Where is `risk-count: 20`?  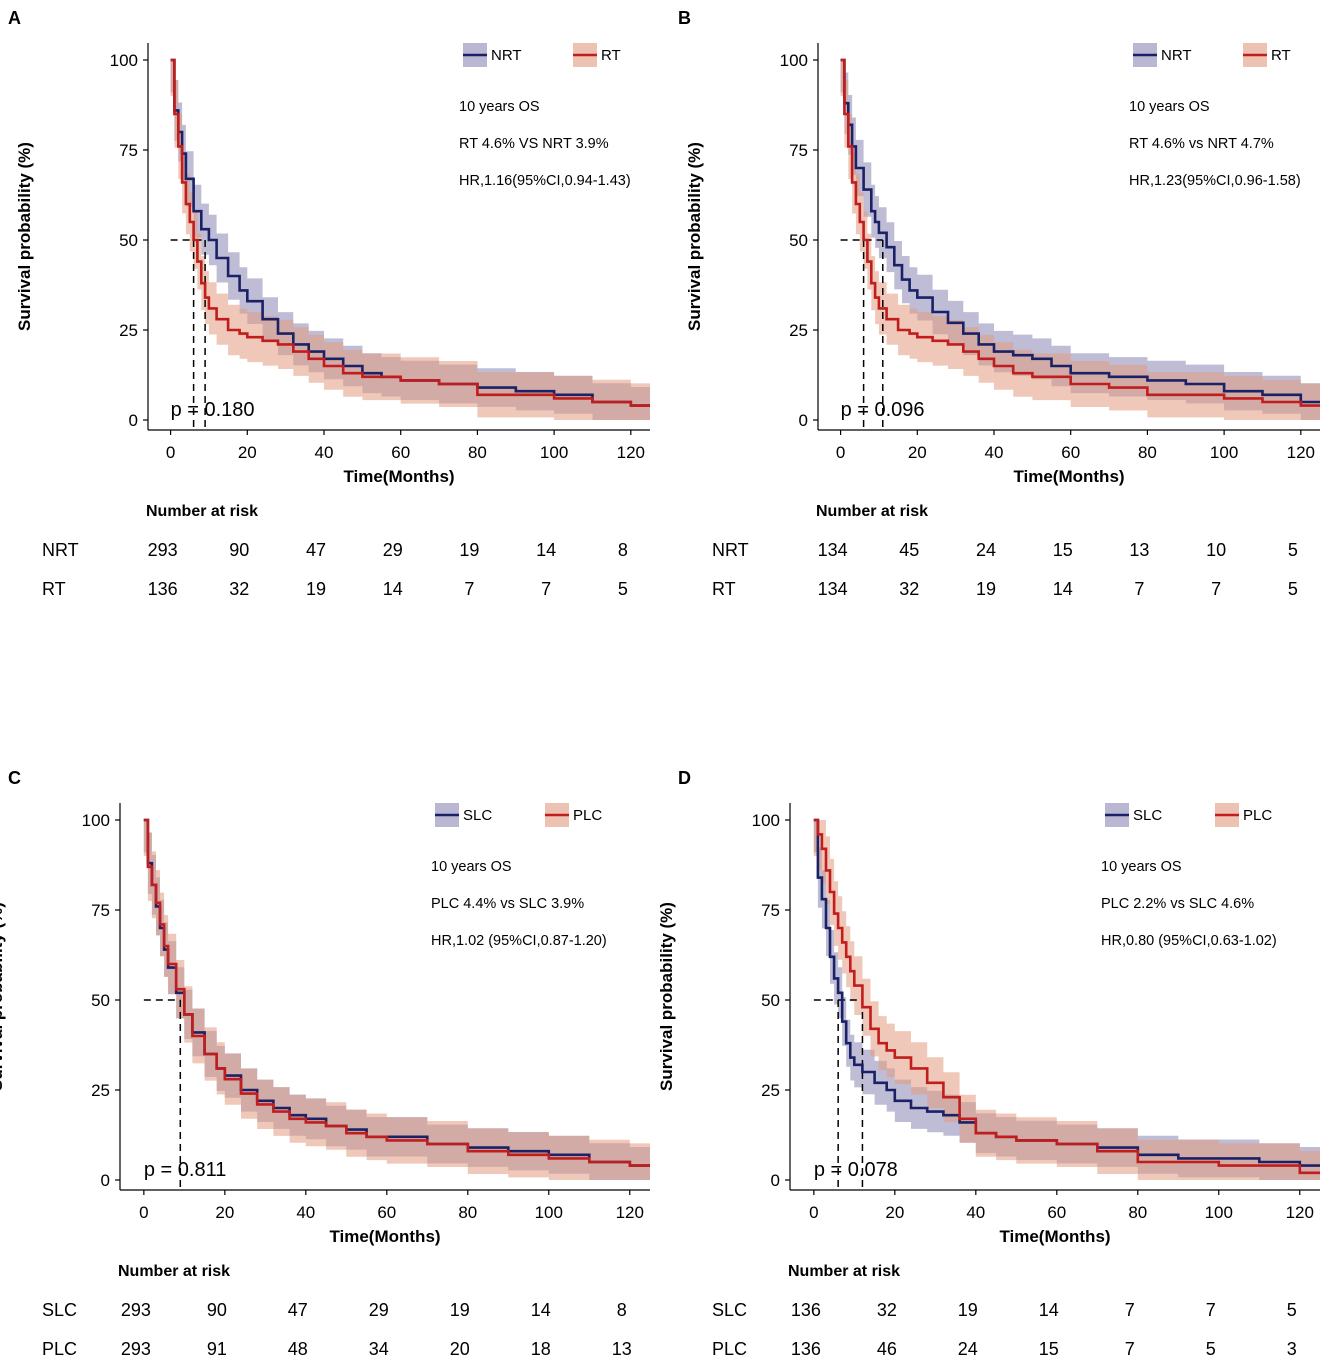 risk-count: 20 is located at coordinates (460, 1349).